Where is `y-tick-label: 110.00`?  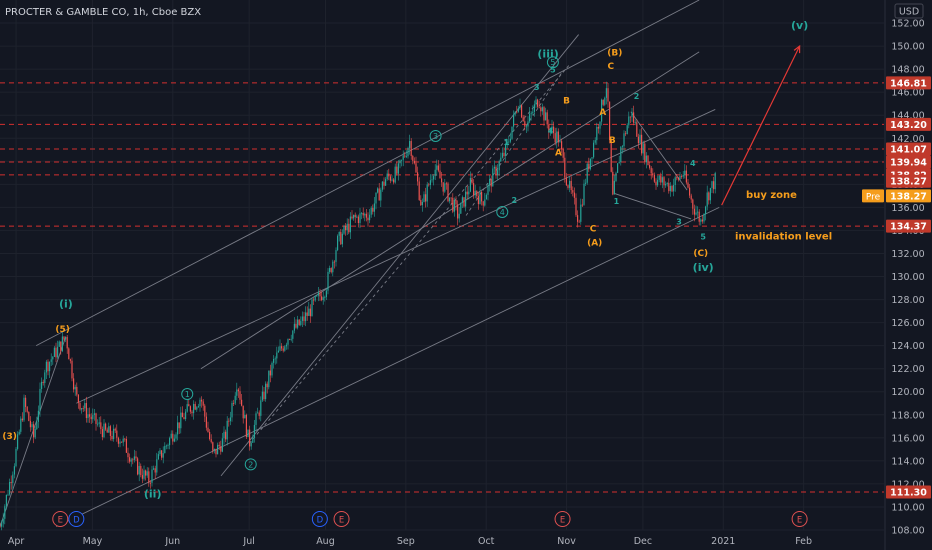
y-tick-label: 110.00 is located at coordinates (907, 507).